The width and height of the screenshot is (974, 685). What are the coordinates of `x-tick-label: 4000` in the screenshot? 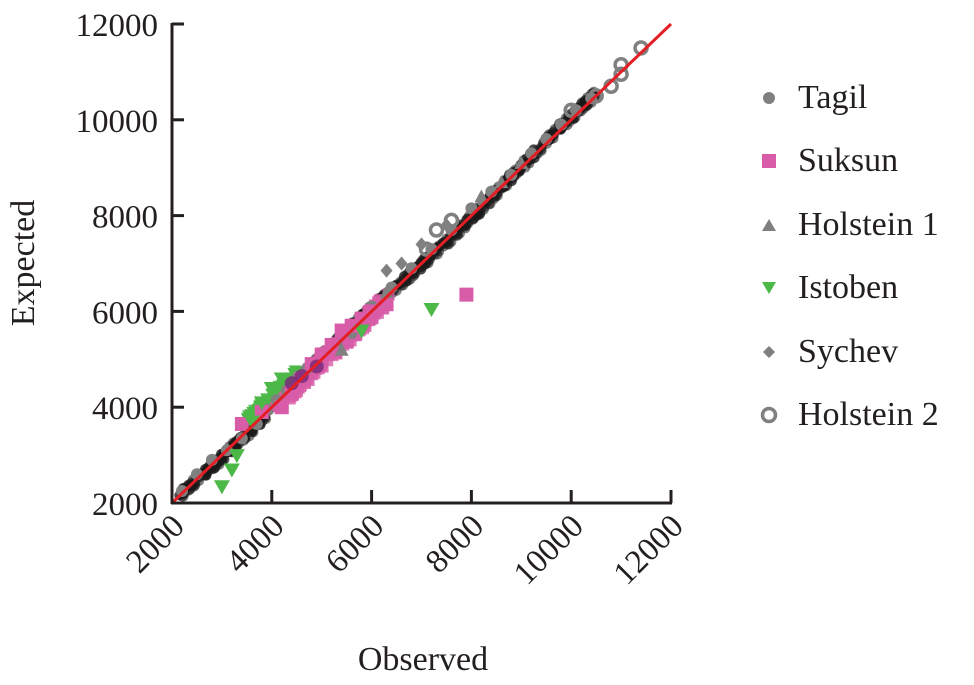 It's located at (255, 544).